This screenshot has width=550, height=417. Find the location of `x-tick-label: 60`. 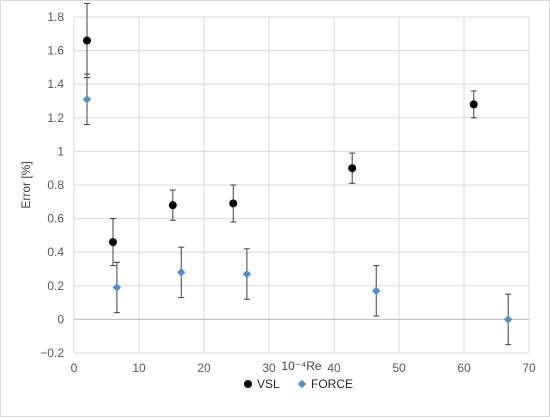

x-tick-label: 60 is located at coordinates (464, 368).